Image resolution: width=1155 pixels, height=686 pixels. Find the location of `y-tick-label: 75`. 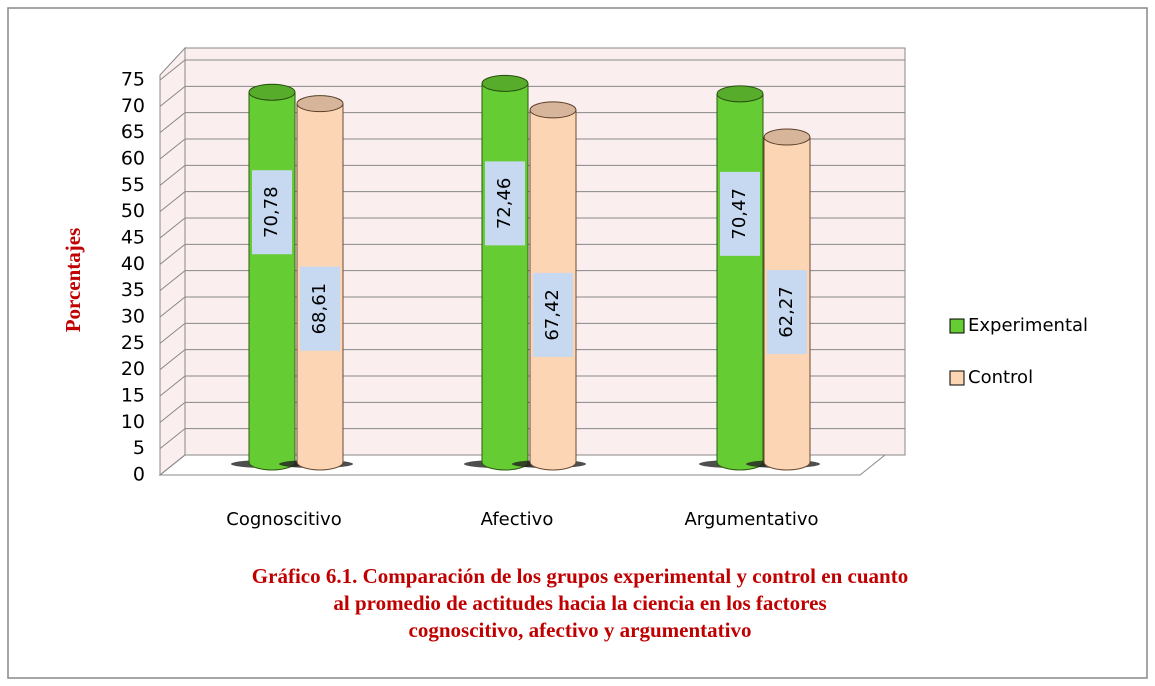

y-tick-label: 75 is located at coordinates (133, 80).